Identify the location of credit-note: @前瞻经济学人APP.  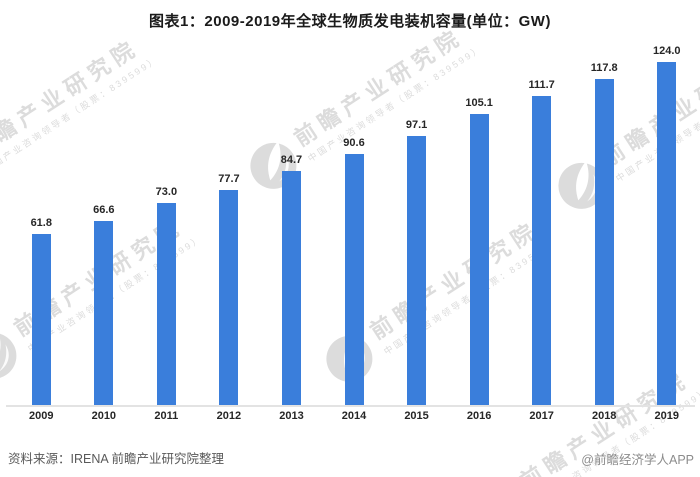
(637, 460).